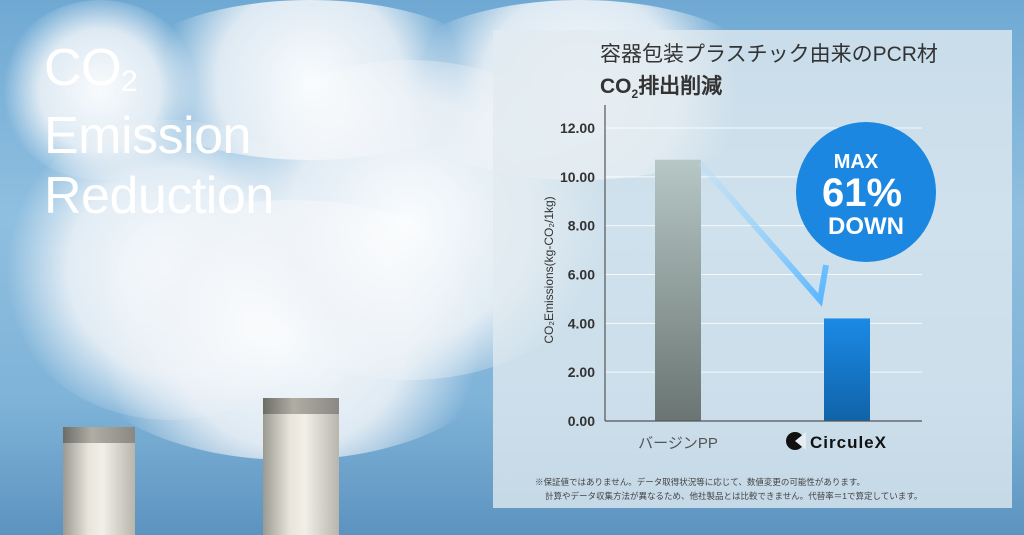 Image resolution: width=1024 pixels, height=535 pixels. Describe the element at coordinates (763, 234) in the screenshot. I see `down-arrow` at that location.